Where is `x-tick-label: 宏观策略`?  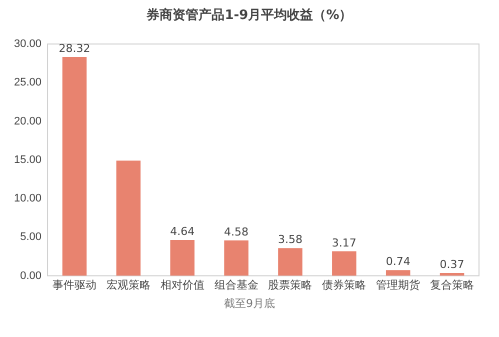 x-tick-label: 宏观策略 is located at coordinates (128, 285).